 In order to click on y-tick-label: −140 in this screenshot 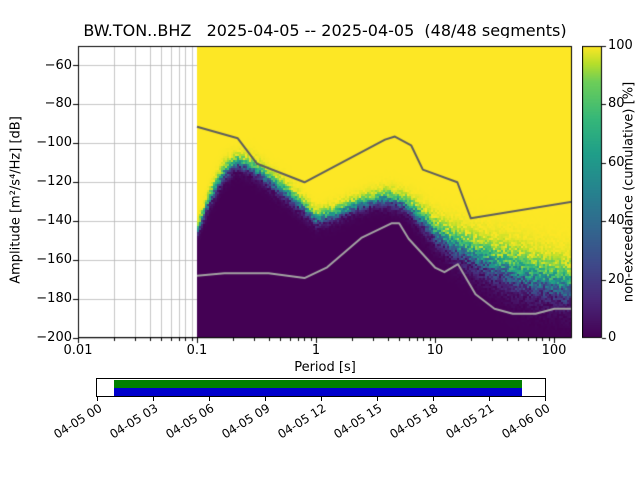, I will do `click(54, 220)`.